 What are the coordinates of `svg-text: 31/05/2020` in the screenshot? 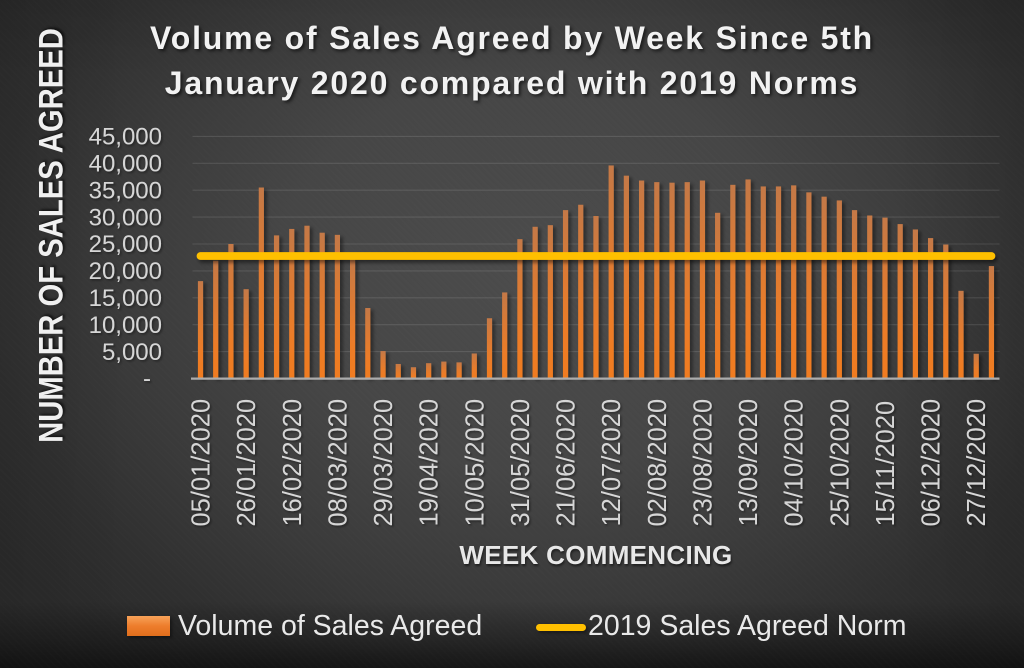 It's located at (521, 463).